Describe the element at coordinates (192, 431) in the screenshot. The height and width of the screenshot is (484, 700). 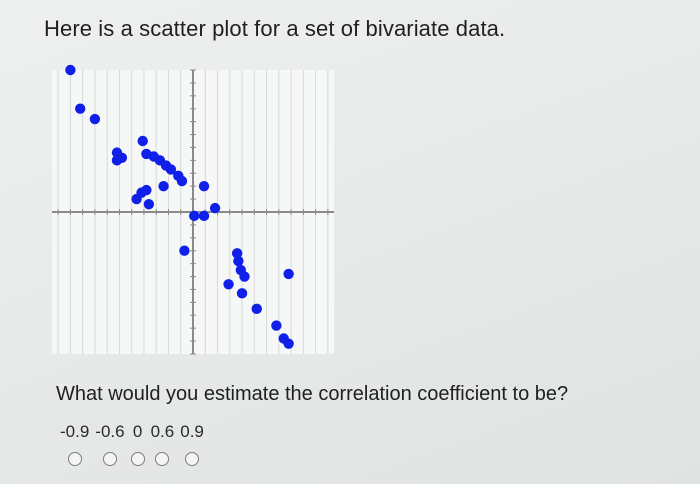
I see `choice-label: 0.9` at that location.